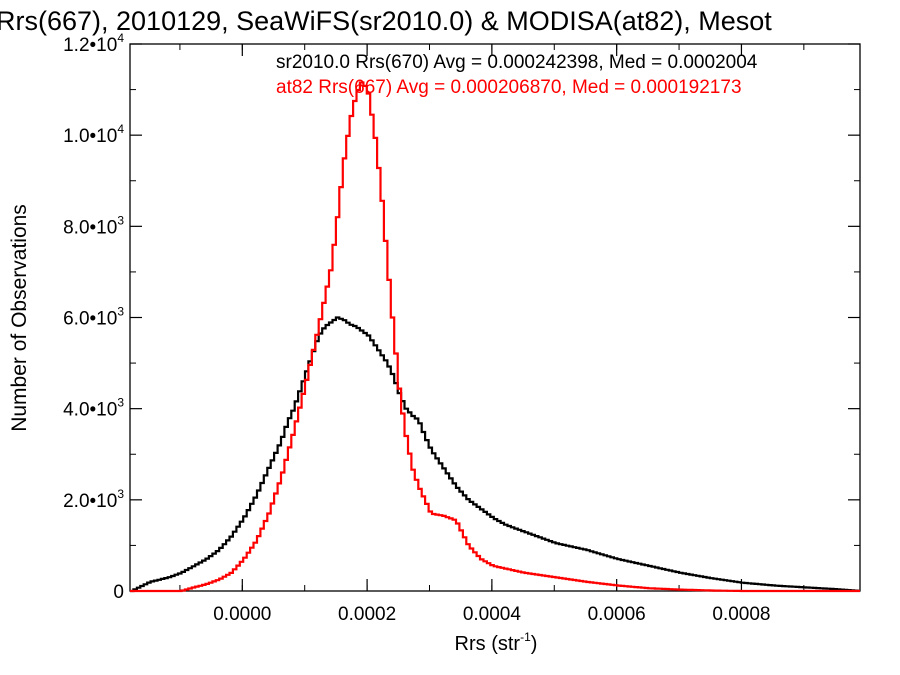 This screenshot has height=675, width=900. I want to click on x-axis-label-text: Rrs (str, so click(488, 644).